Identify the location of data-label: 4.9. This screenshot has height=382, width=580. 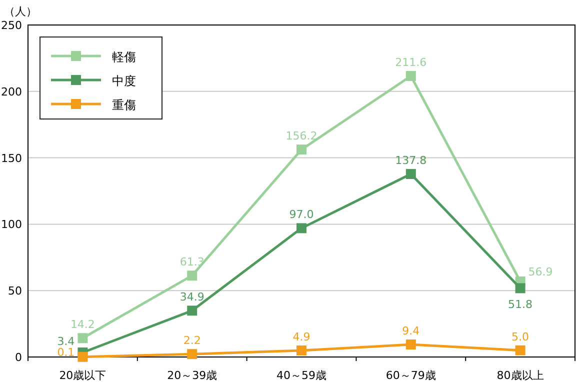
(301, 337).